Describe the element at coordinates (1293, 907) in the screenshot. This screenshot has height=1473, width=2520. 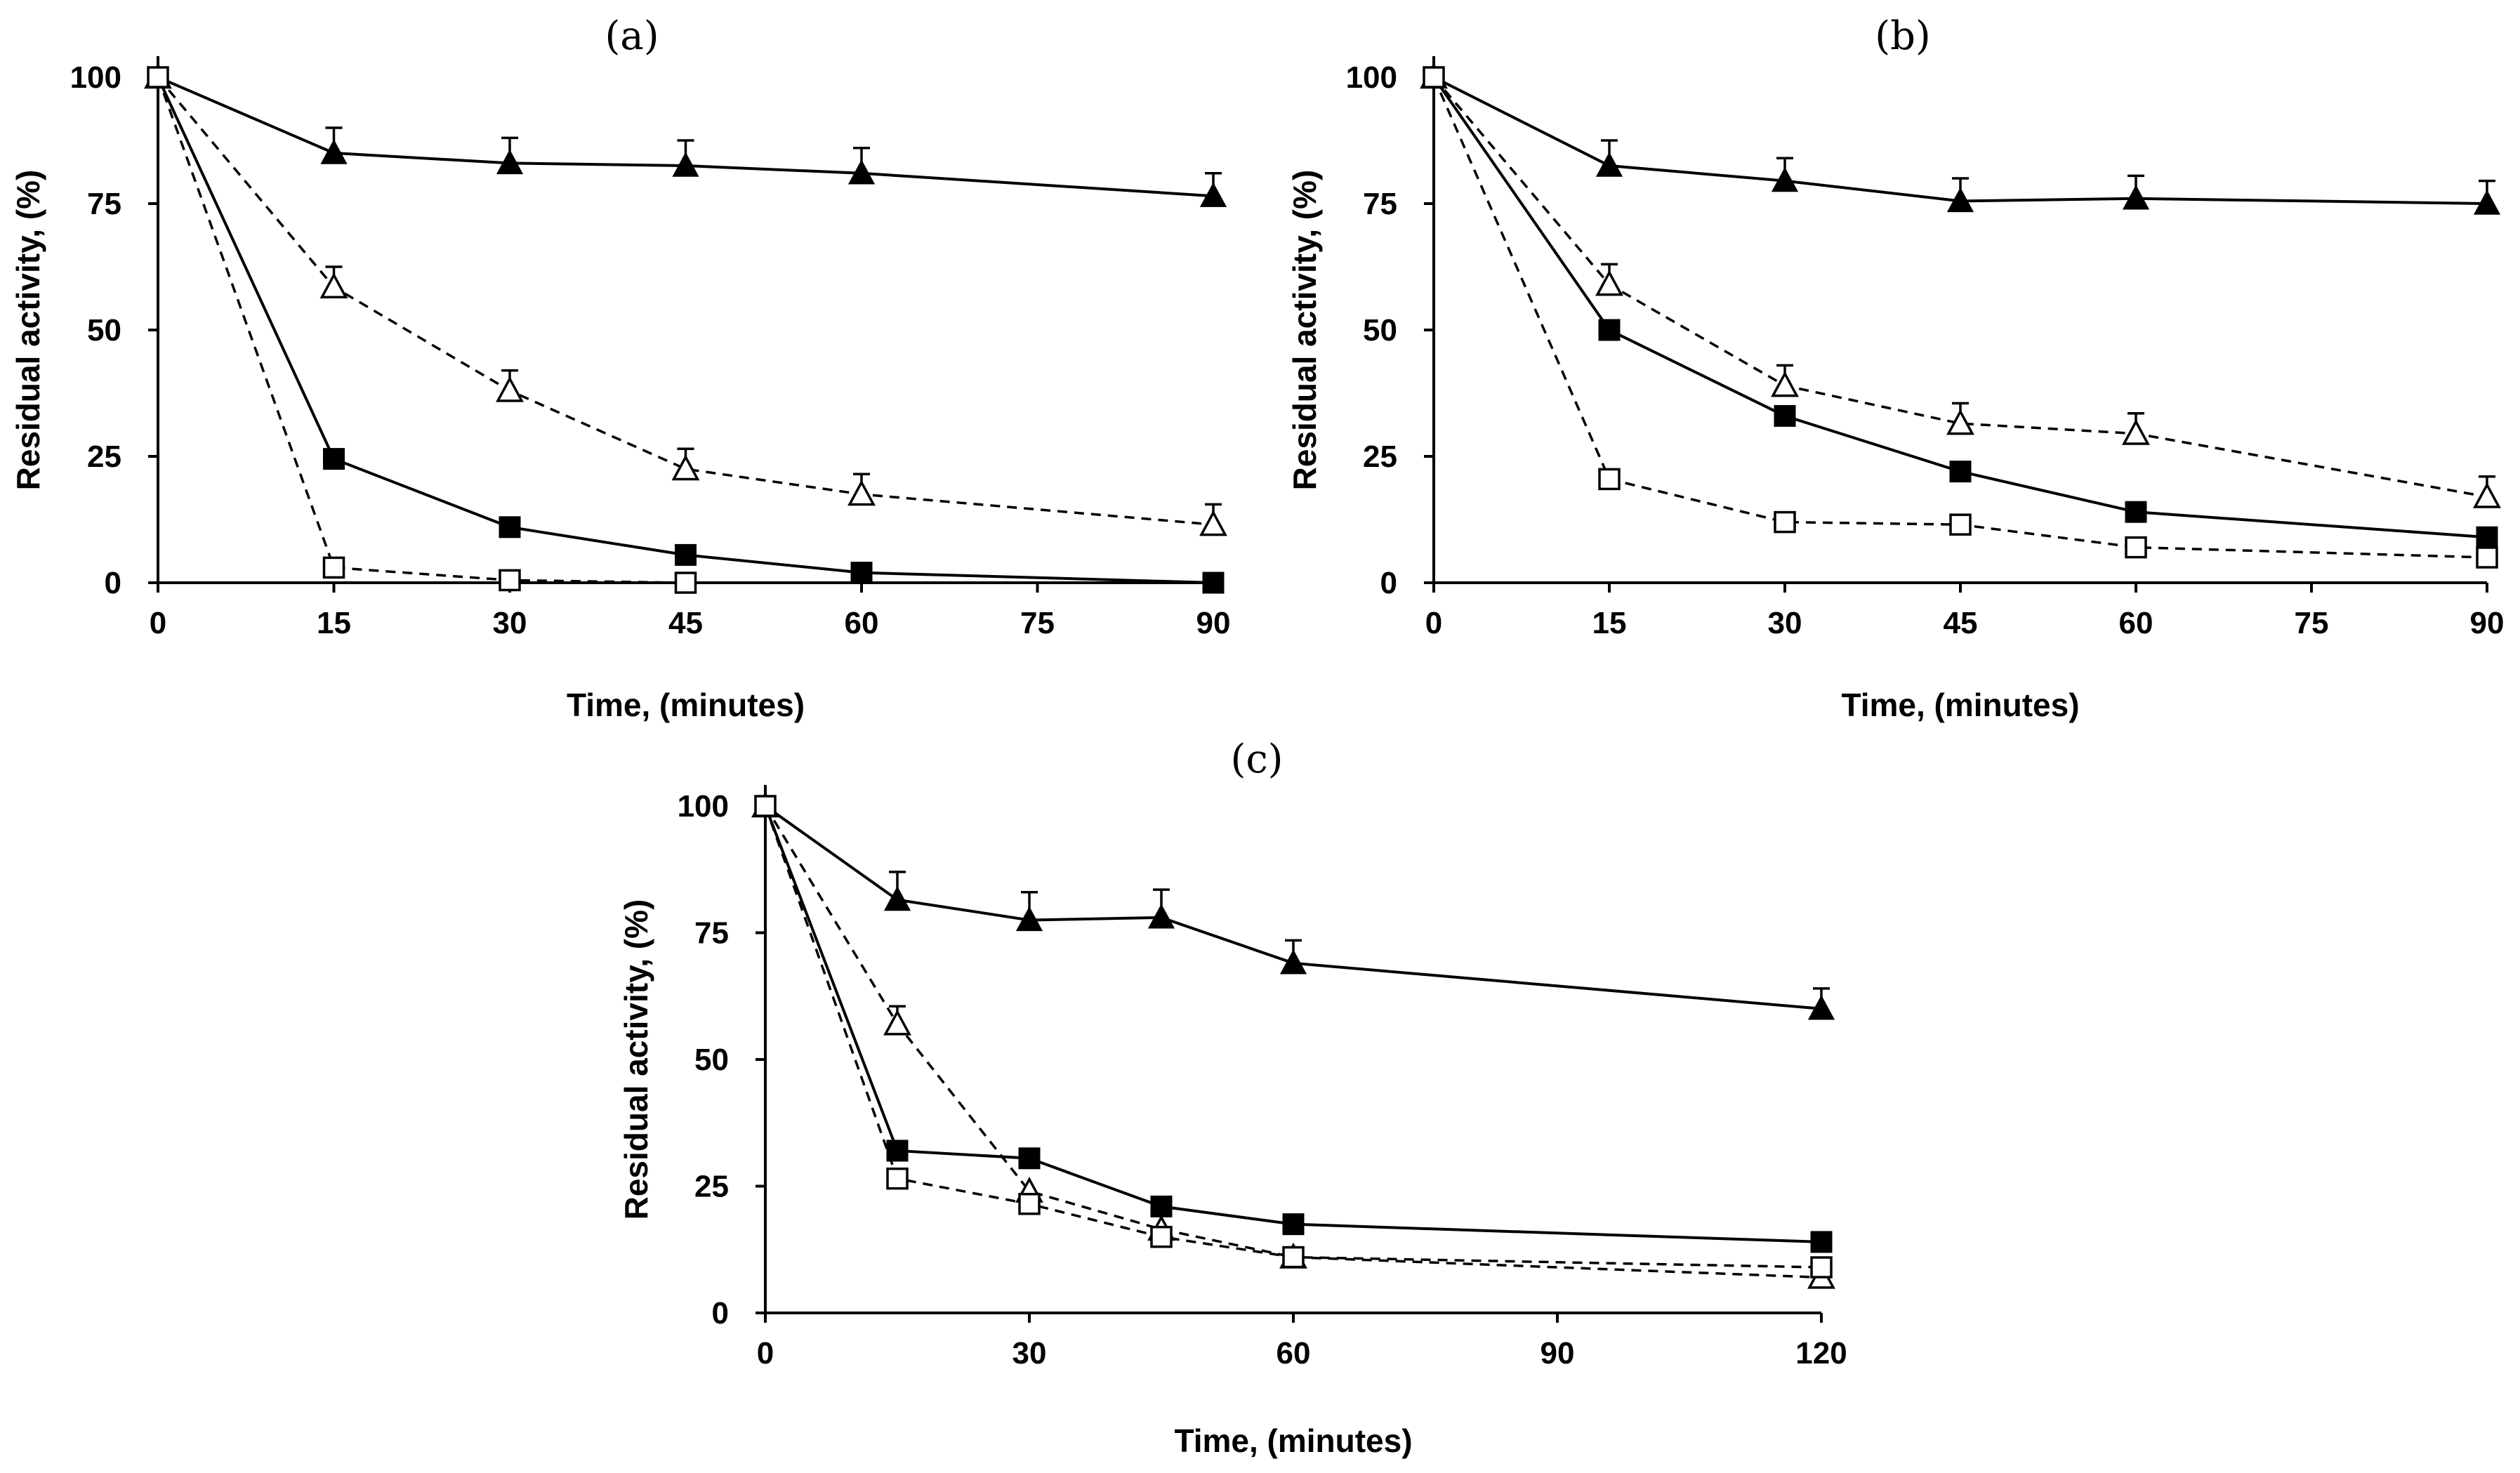
I see `series-line-filled-triangle` at that location.